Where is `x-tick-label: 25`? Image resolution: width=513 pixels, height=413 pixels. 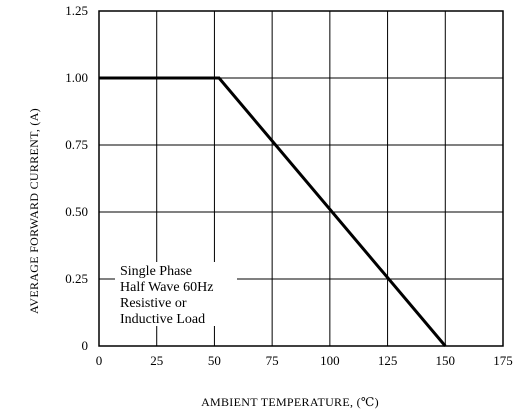
x-tick-label: 25 is located at coordinates (156, 360).